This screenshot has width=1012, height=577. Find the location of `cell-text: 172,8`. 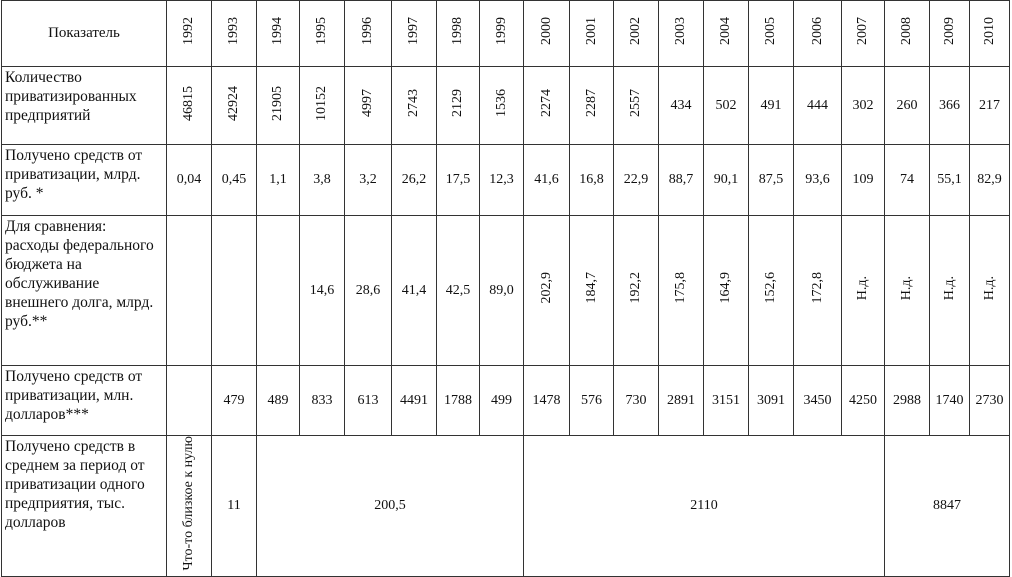

cell-text: 172,8 is located at coordinates (817, 288).